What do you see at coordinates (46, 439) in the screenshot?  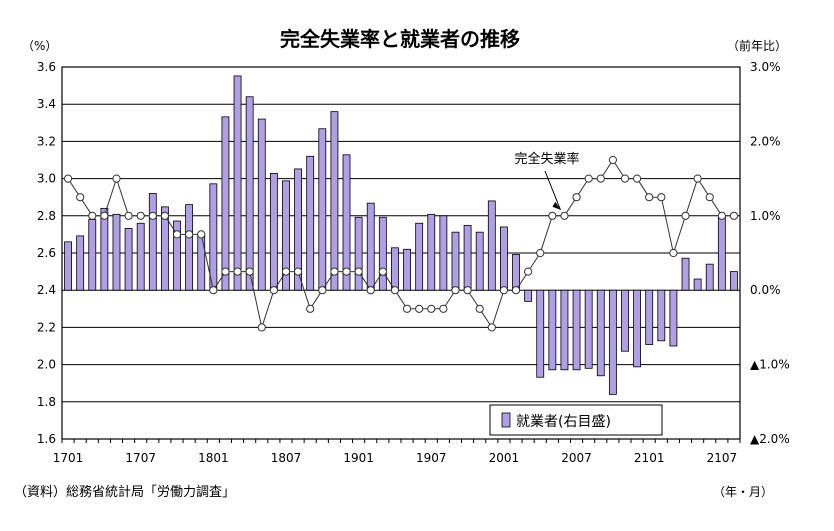 I see `y-left-tick-label: 1.6` at bounding box center [46, 439].